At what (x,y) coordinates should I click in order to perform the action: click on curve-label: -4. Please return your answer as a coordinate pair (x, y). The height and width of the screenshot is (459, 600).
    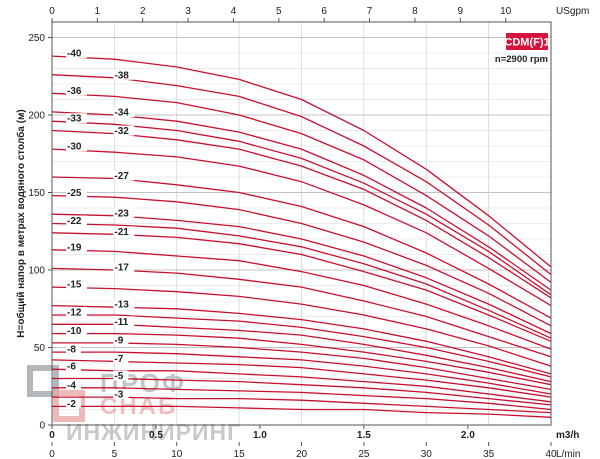
    Looking at the image, I should click on (71, 385).